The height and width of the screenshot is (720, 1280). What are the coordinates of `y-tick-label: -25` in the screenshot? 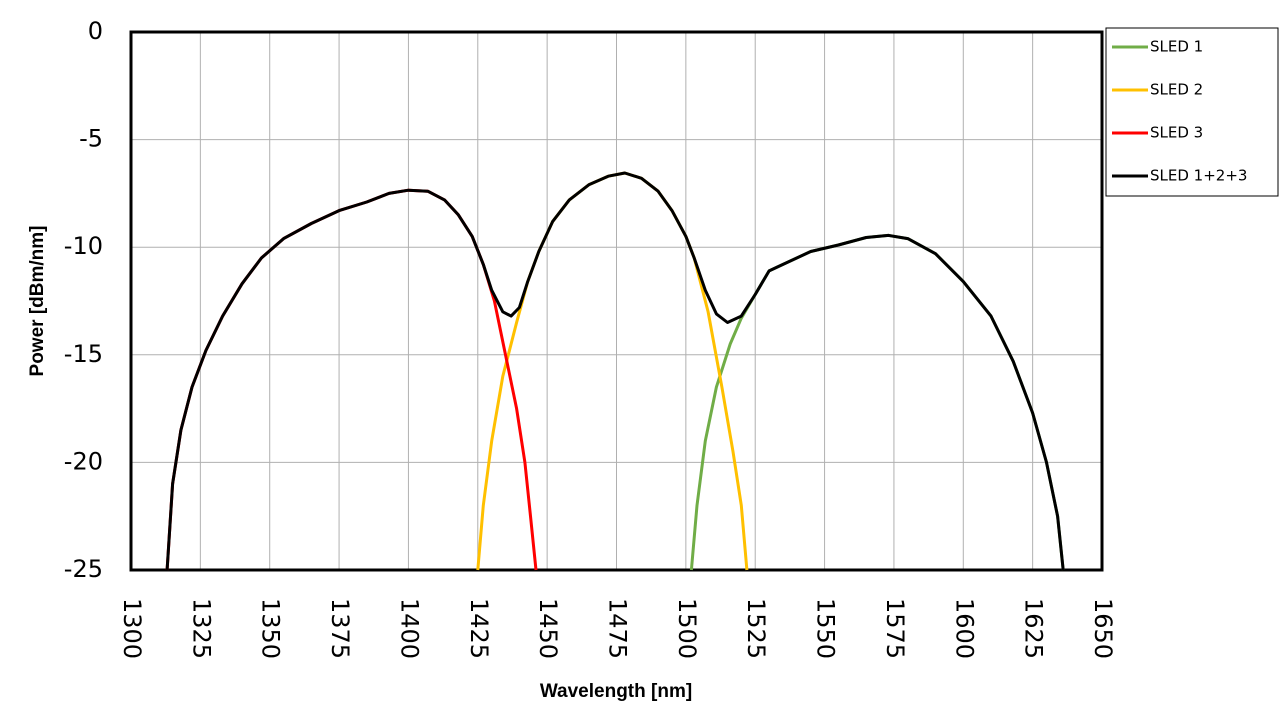 It's located at (83, 569).